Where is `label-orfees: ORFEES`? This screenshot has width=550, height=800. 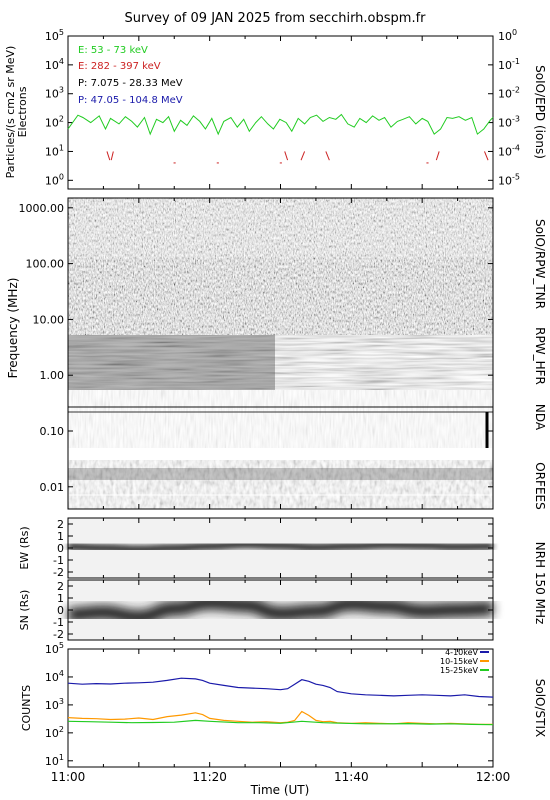
label-orfees: ORFEES is located at coordinates (540, 485).